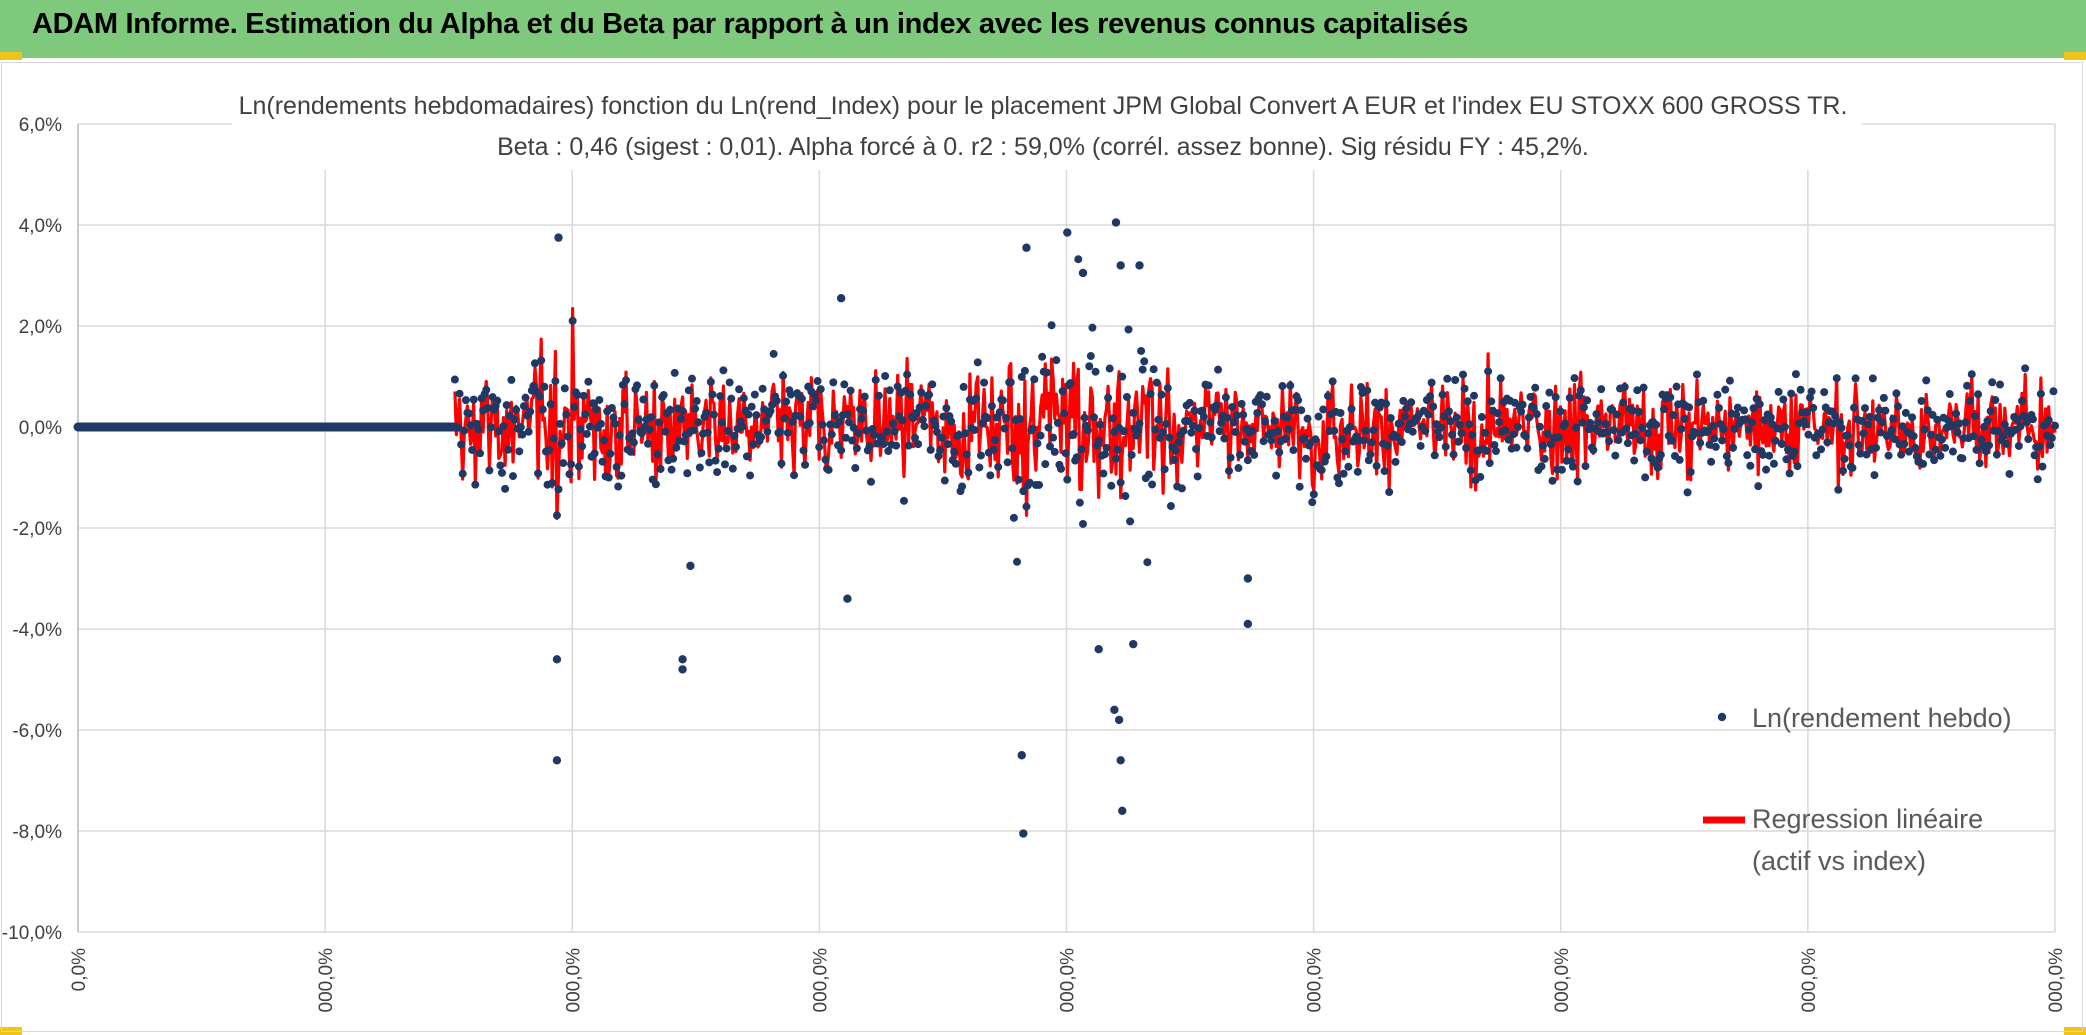 The image size is (2086, 1035). What do you see at coordinates (37, 731) in the screenshot?
I see `y-tick-label: -6,0%` at bounding box center [37, 731].